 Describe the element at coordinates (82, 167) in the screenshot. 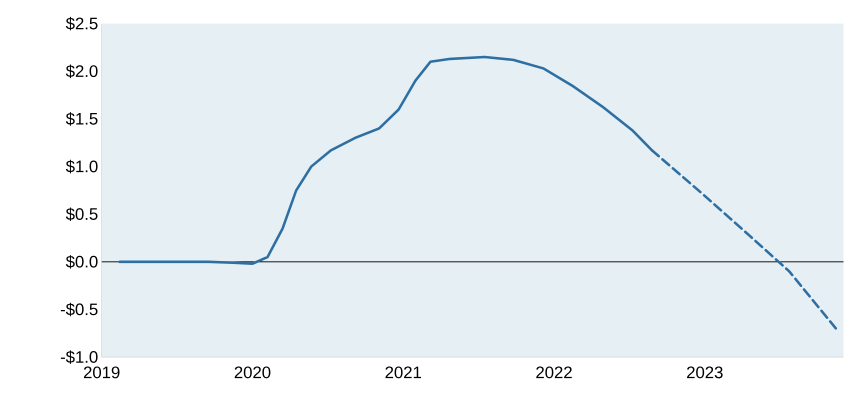

I see `y-tick-label: $1.0` at that location.